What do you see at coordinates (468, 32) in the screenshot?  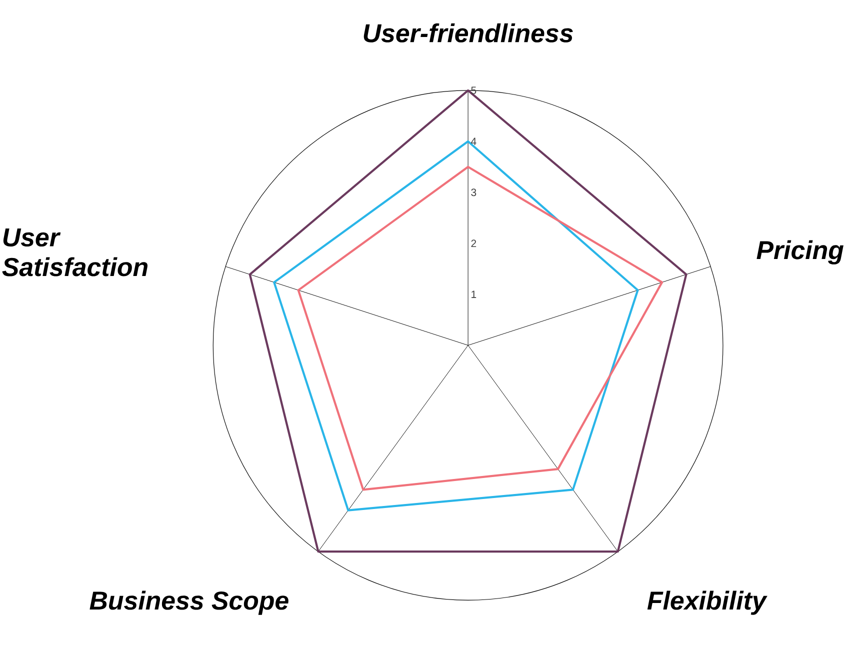 I see `spoke-label: User-friendliness` at bounding box center [468, 32].